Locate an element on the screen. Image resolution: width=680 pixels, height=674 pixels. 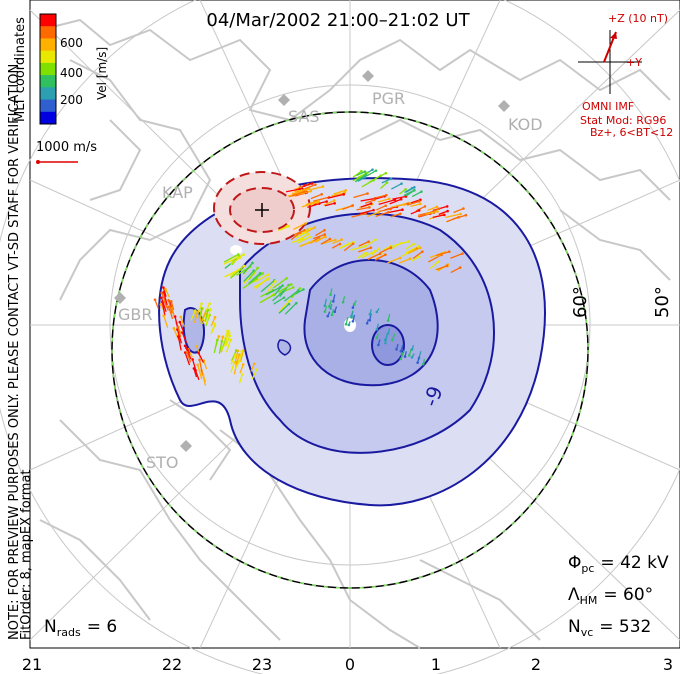
mlt-tick-0: 0 is located at coordinates (350, 664).